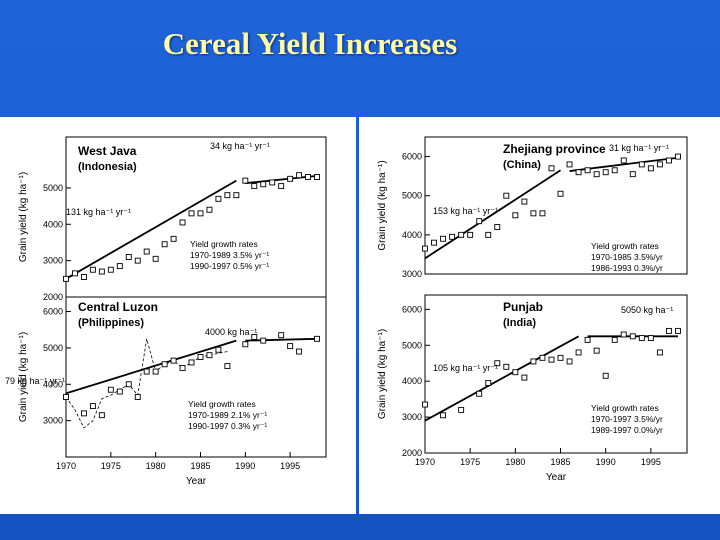 The width and height of the screenshot is (720, 540). Describe the element at coordinates (229, 255) in the screenshot. I see `growth-rate-1: 1970-1989 3.5% yr⁻¹` at that location.